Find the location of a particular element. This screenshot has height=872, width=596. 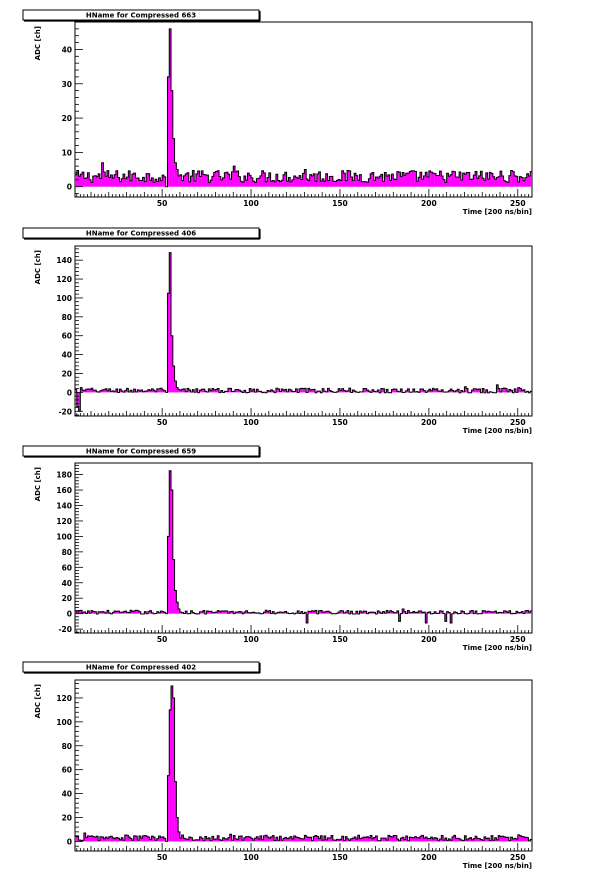

x-tick-label: 100 is located at coordinates (251, 639).